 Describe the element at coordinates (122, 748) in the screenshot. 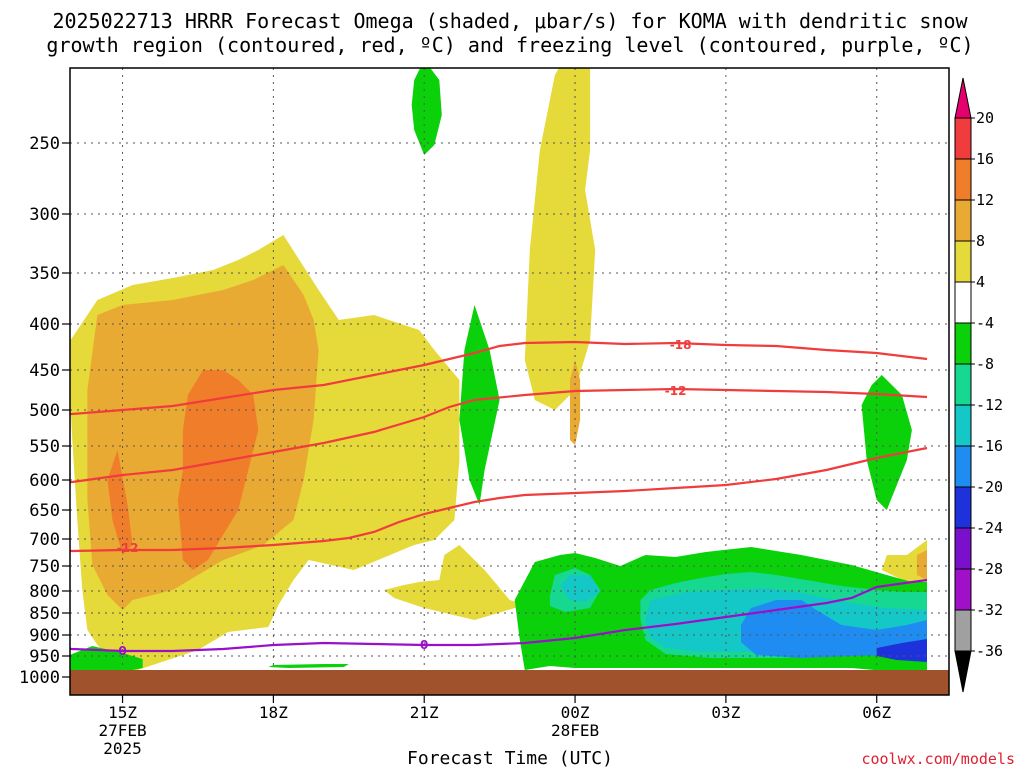

I see `x-tick-sublabel-2025: 2025` at that location.